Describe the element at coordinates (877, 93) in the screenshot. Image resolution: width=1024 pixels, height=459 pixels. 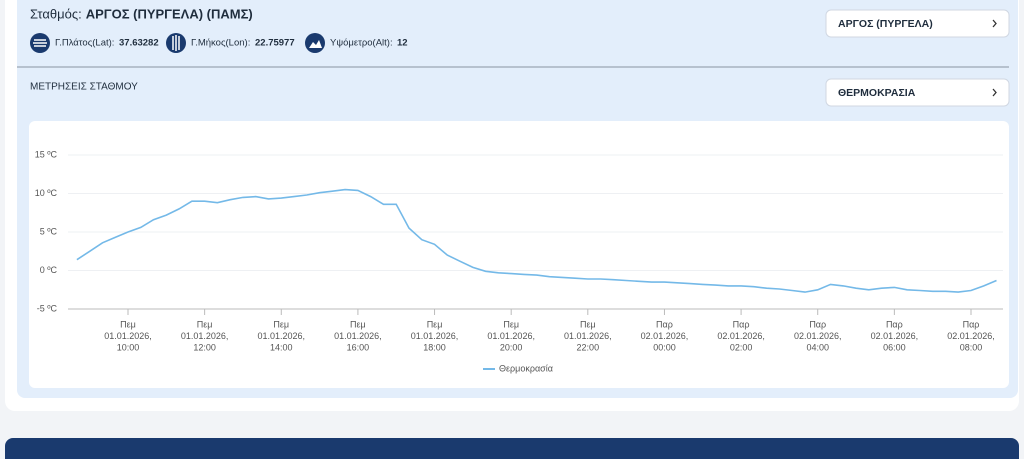
I see `select-text: ΘΕΡΜΟΚΡΑΣΙΑ` at that location.